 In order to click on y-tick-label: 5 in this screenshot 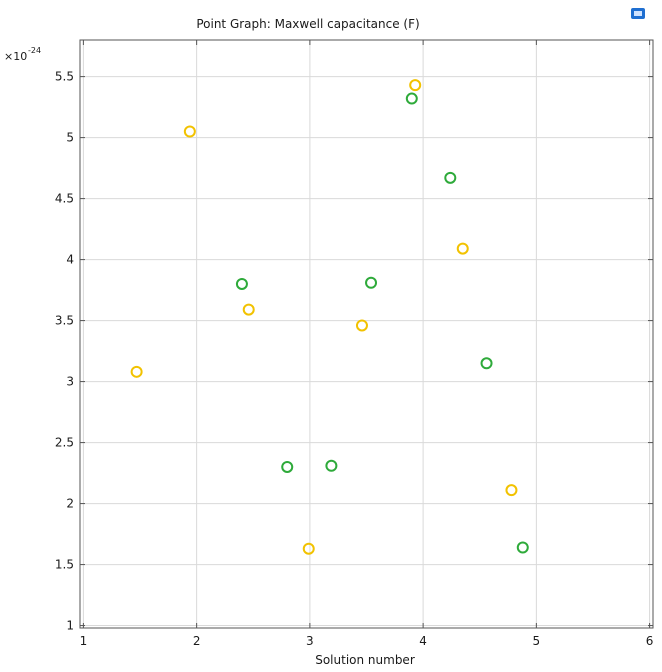, I will do `click(70, 138)`.